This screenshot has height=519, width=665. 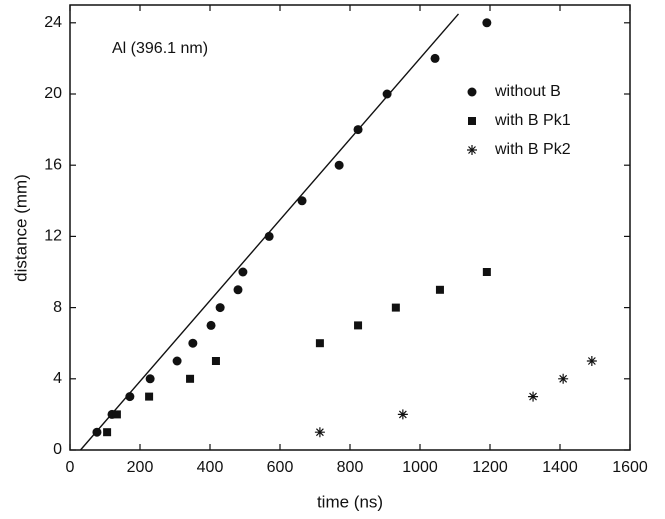 I want to click on legend-label: without B, so click(x=527, y=91).